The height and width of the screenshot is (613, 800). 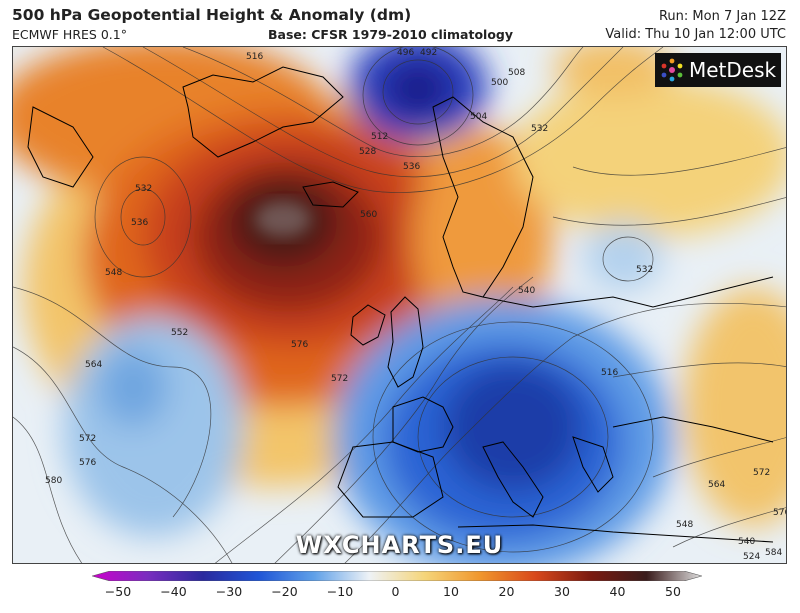 I want to click on contour-label: 560, so click(x=368, y=215).